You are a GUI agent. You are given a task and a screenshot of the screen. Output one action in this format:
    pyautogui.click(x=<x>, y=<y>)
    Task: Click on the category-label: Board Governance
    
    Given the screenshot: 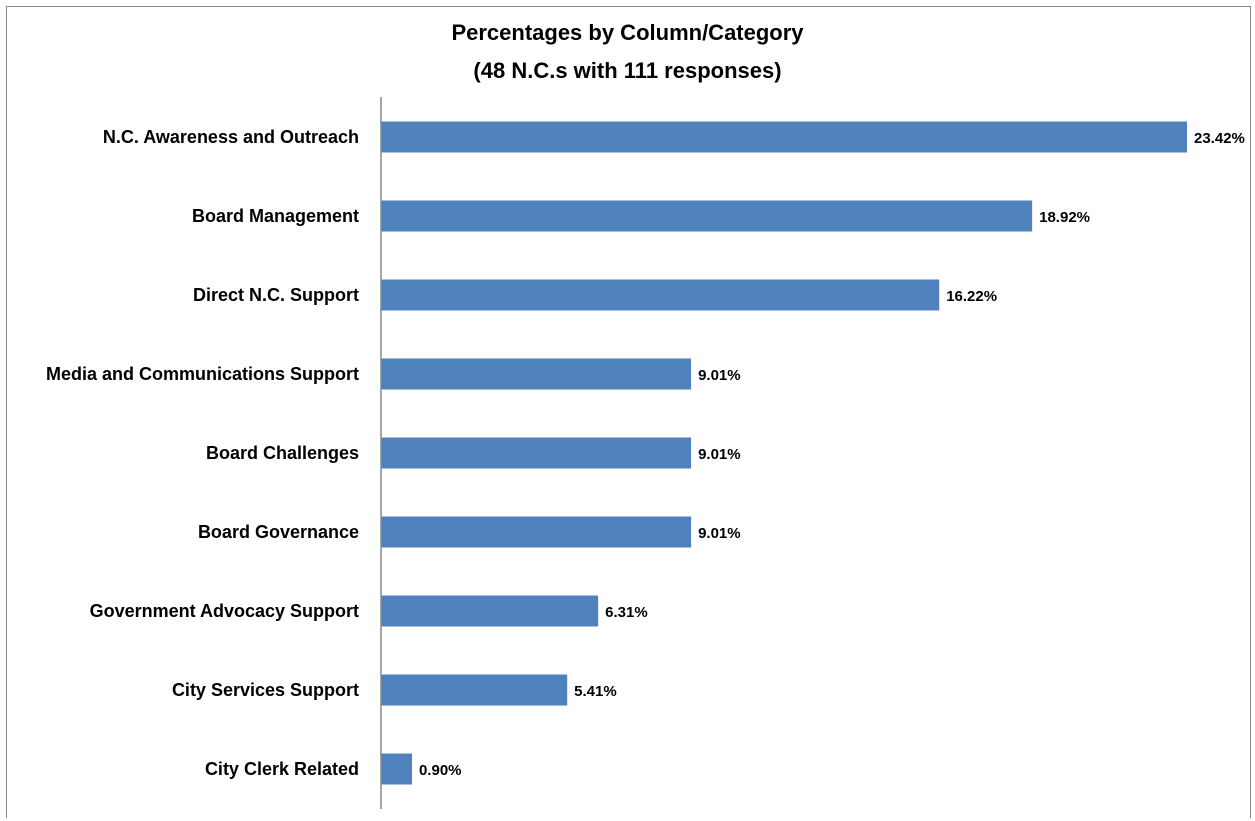 What is the action you would take?
    pyautogui.click(x=278, y=532)
    